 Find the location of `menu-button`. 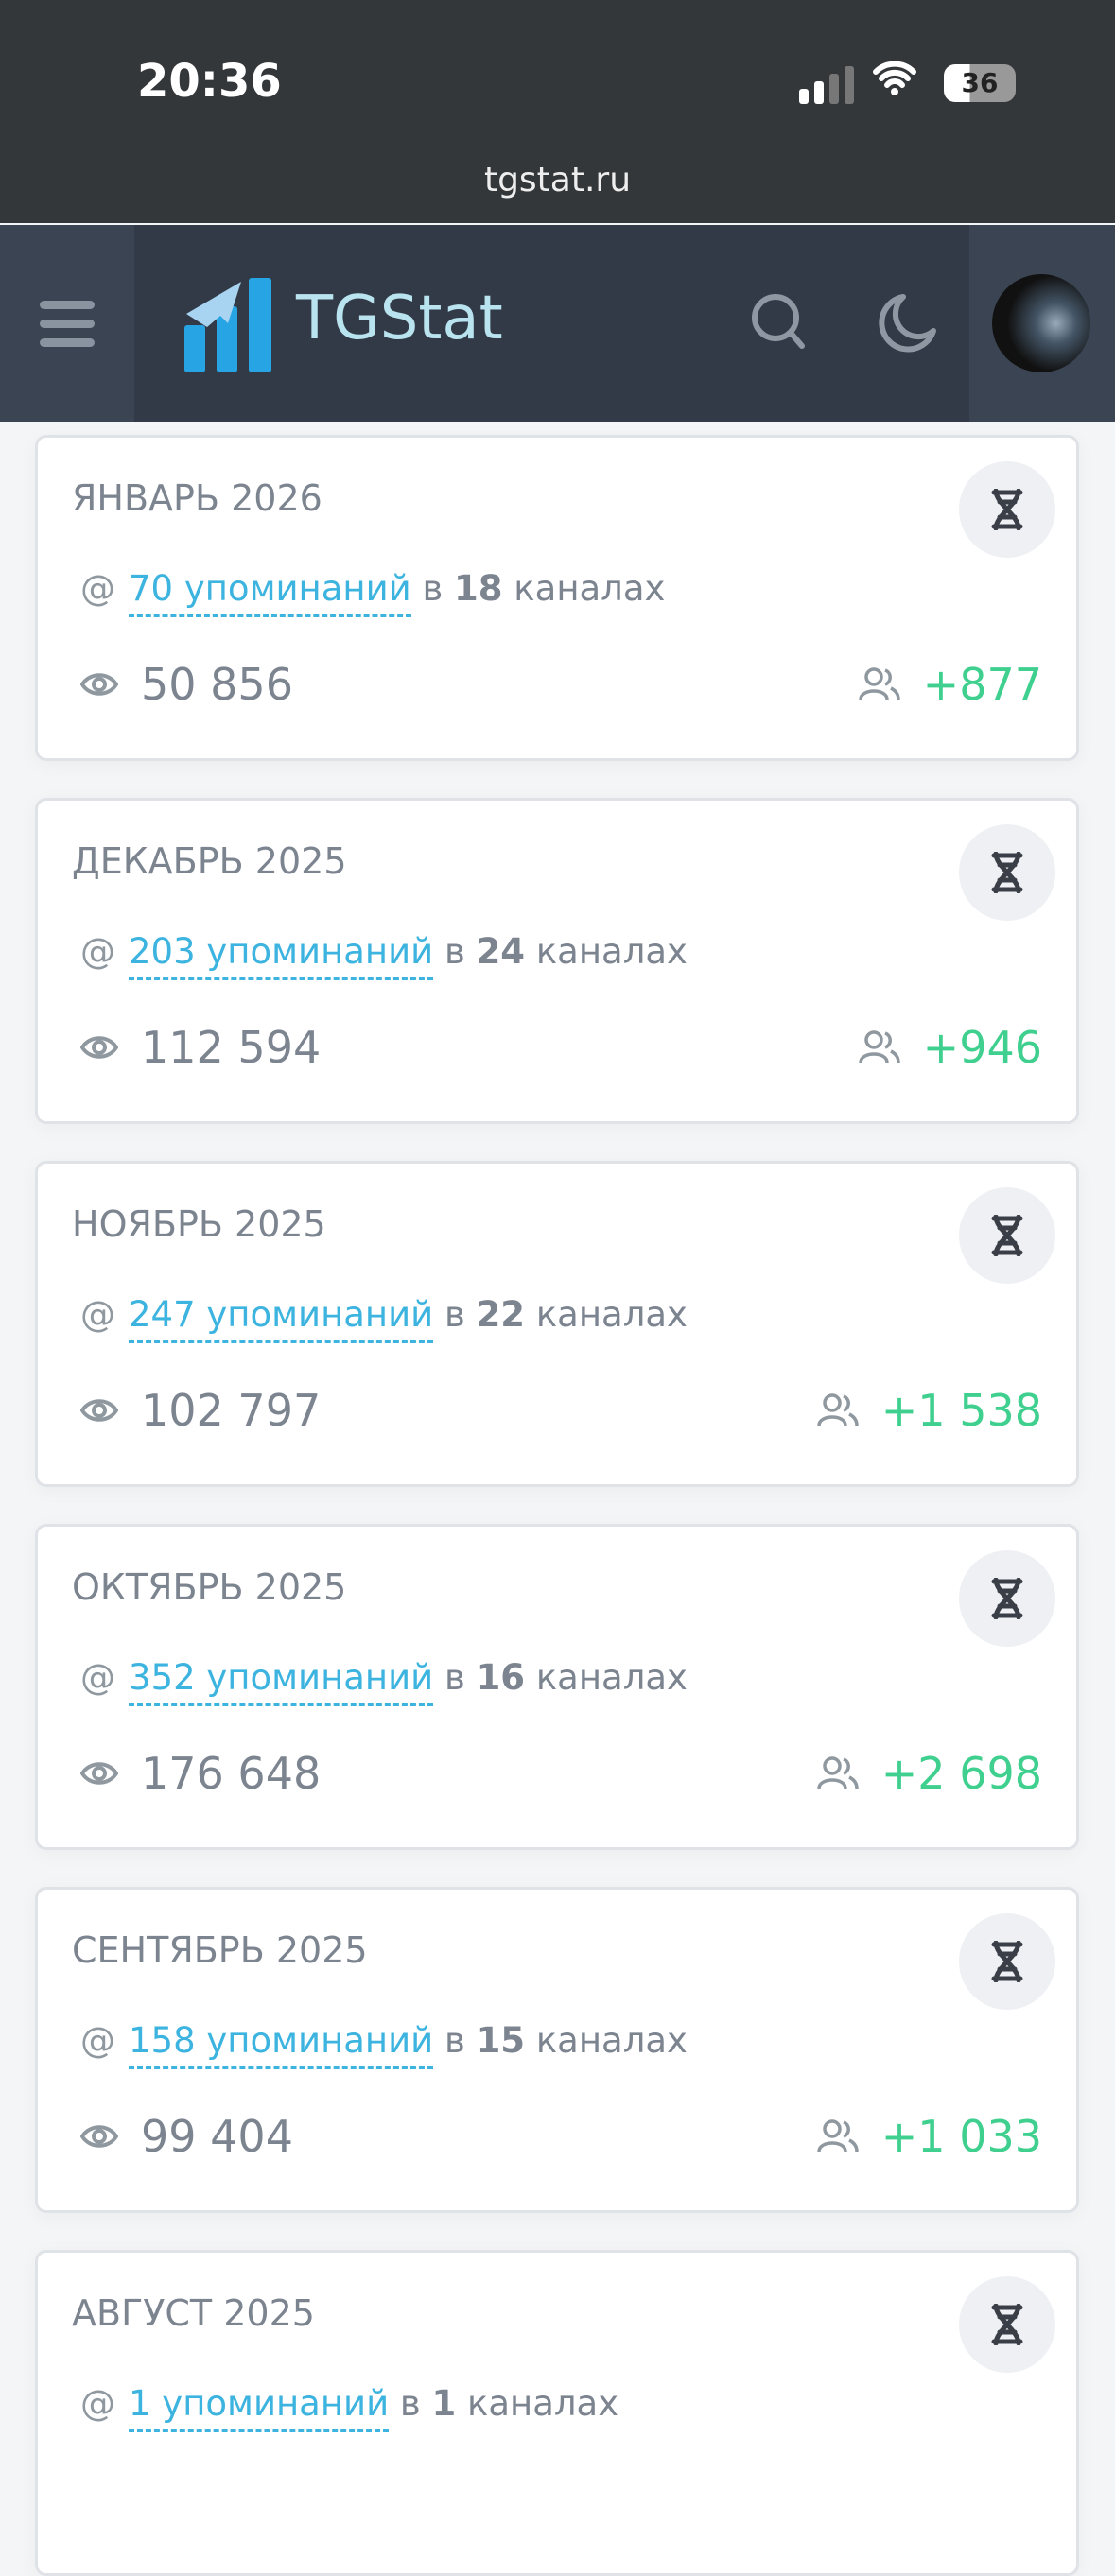

menu-button is located at coordinates (67, 323).